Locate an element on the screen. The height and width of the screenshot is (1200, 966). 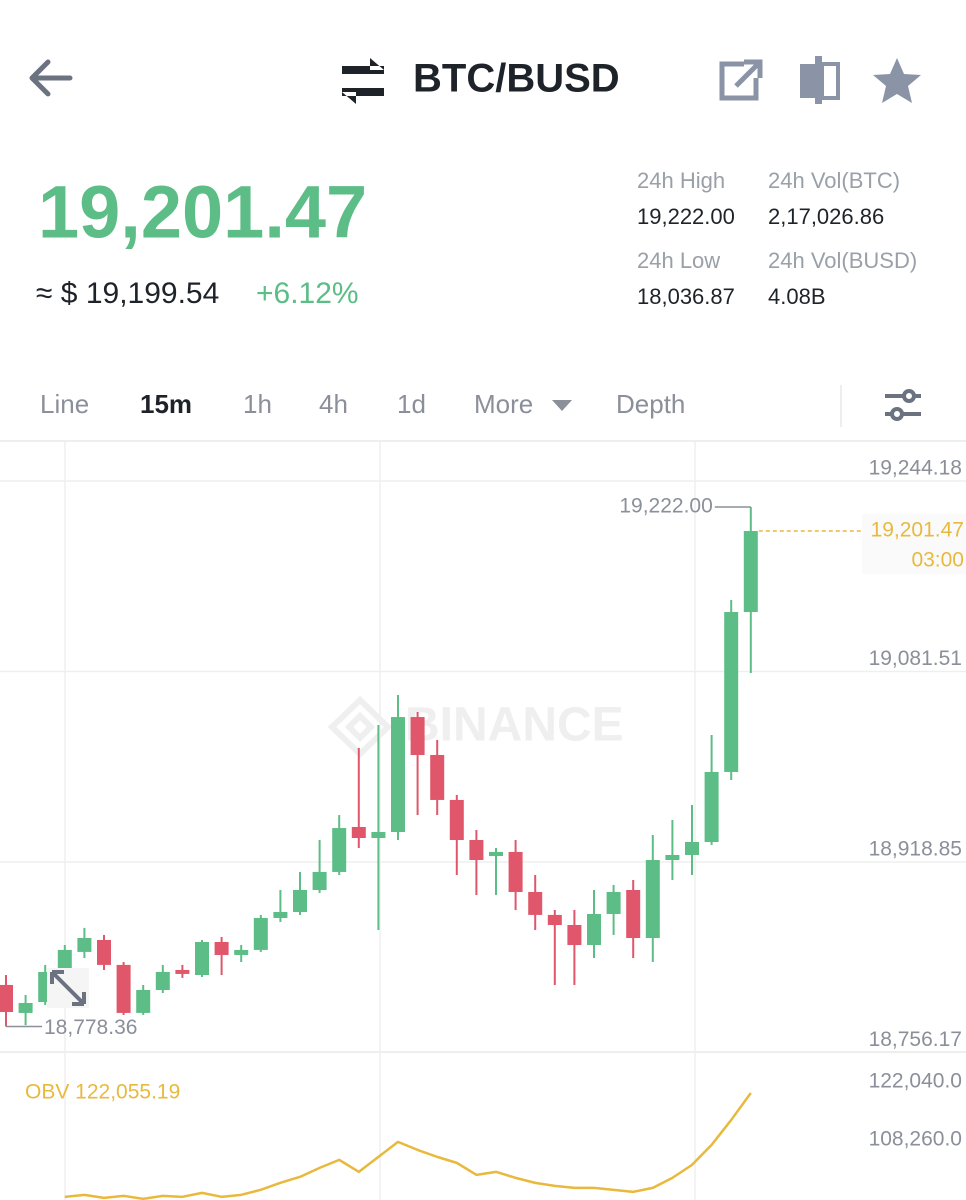
low-label: 18,778.36 is located at coordinates (90, 1027).